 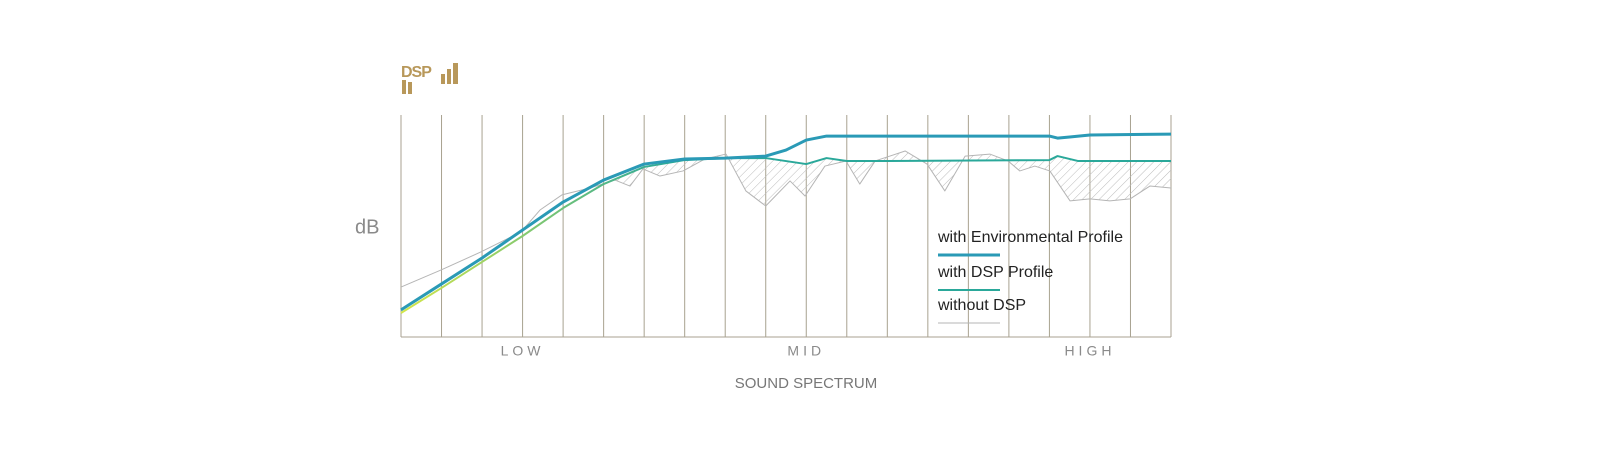 What do you see at coordinates (995, 272) in the screenshot?
I see `legend-label: with DSP Profile` at bounding box center [995, 272].